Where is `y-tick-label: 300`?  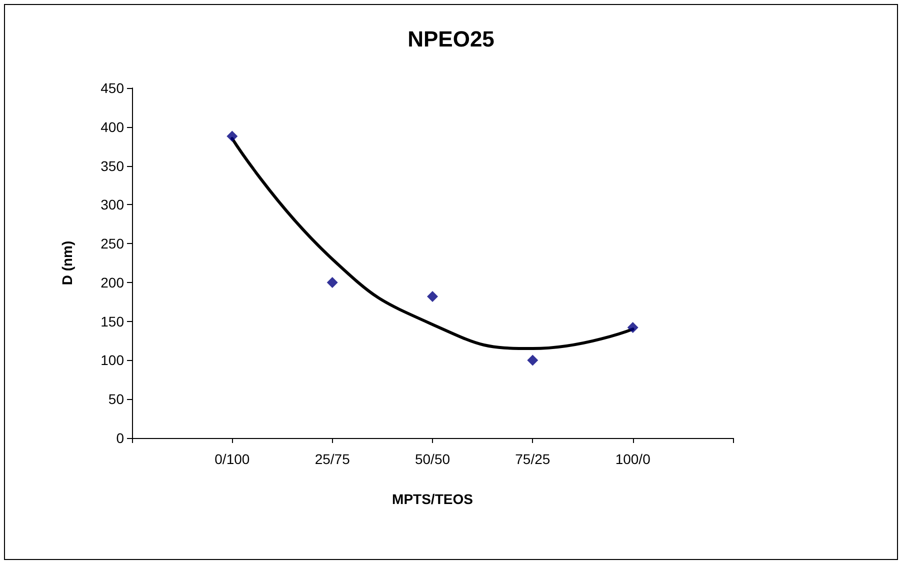
y-tick-label: 300 is located at coordinates (112, 204).